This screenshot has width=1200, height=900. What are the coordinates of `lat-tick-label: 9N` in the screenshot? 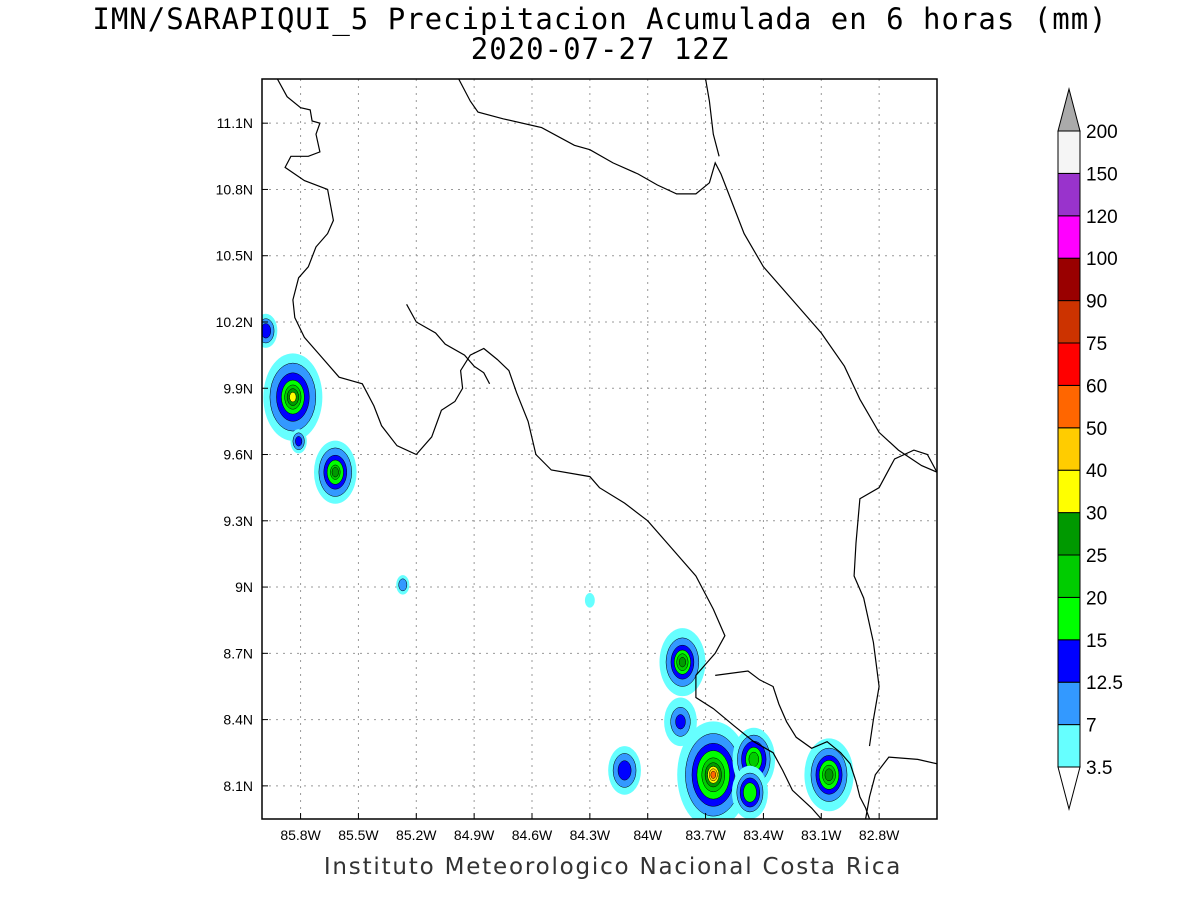 It's located at (244, 587).